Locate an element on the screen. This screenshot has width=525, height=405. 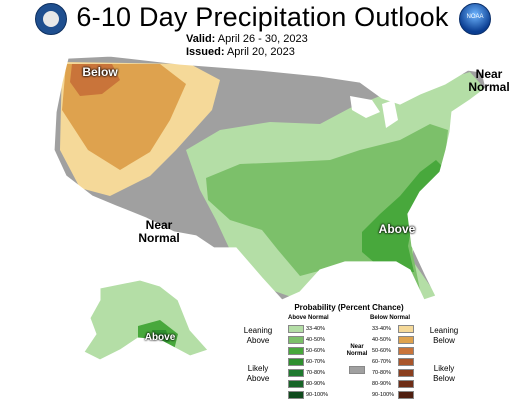
below-50-60-region is located at coordinates (95, 80).